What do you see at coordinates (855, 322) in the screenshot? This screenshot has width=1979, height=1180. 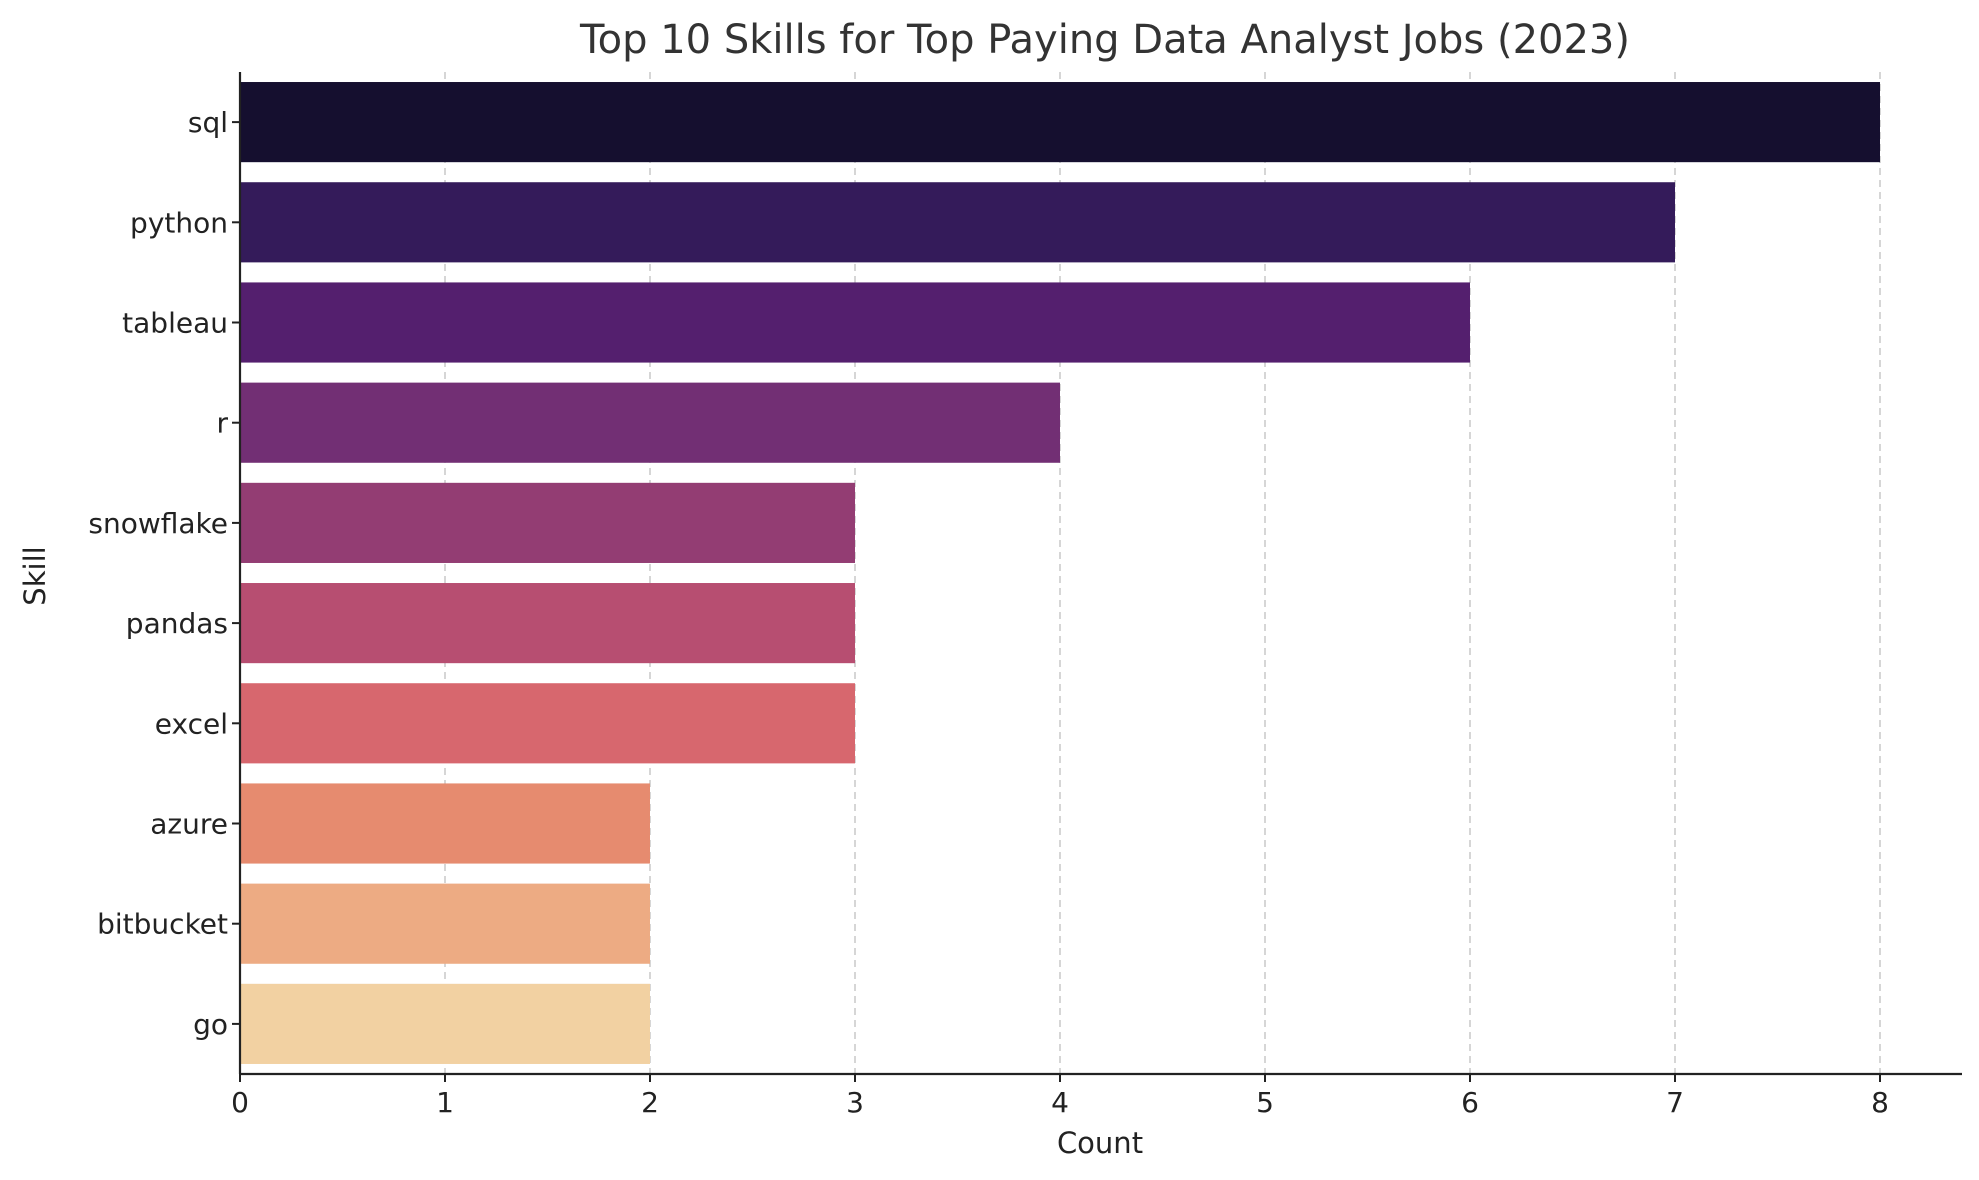 I see `bar-tableau` at bounding box center [855, 322].